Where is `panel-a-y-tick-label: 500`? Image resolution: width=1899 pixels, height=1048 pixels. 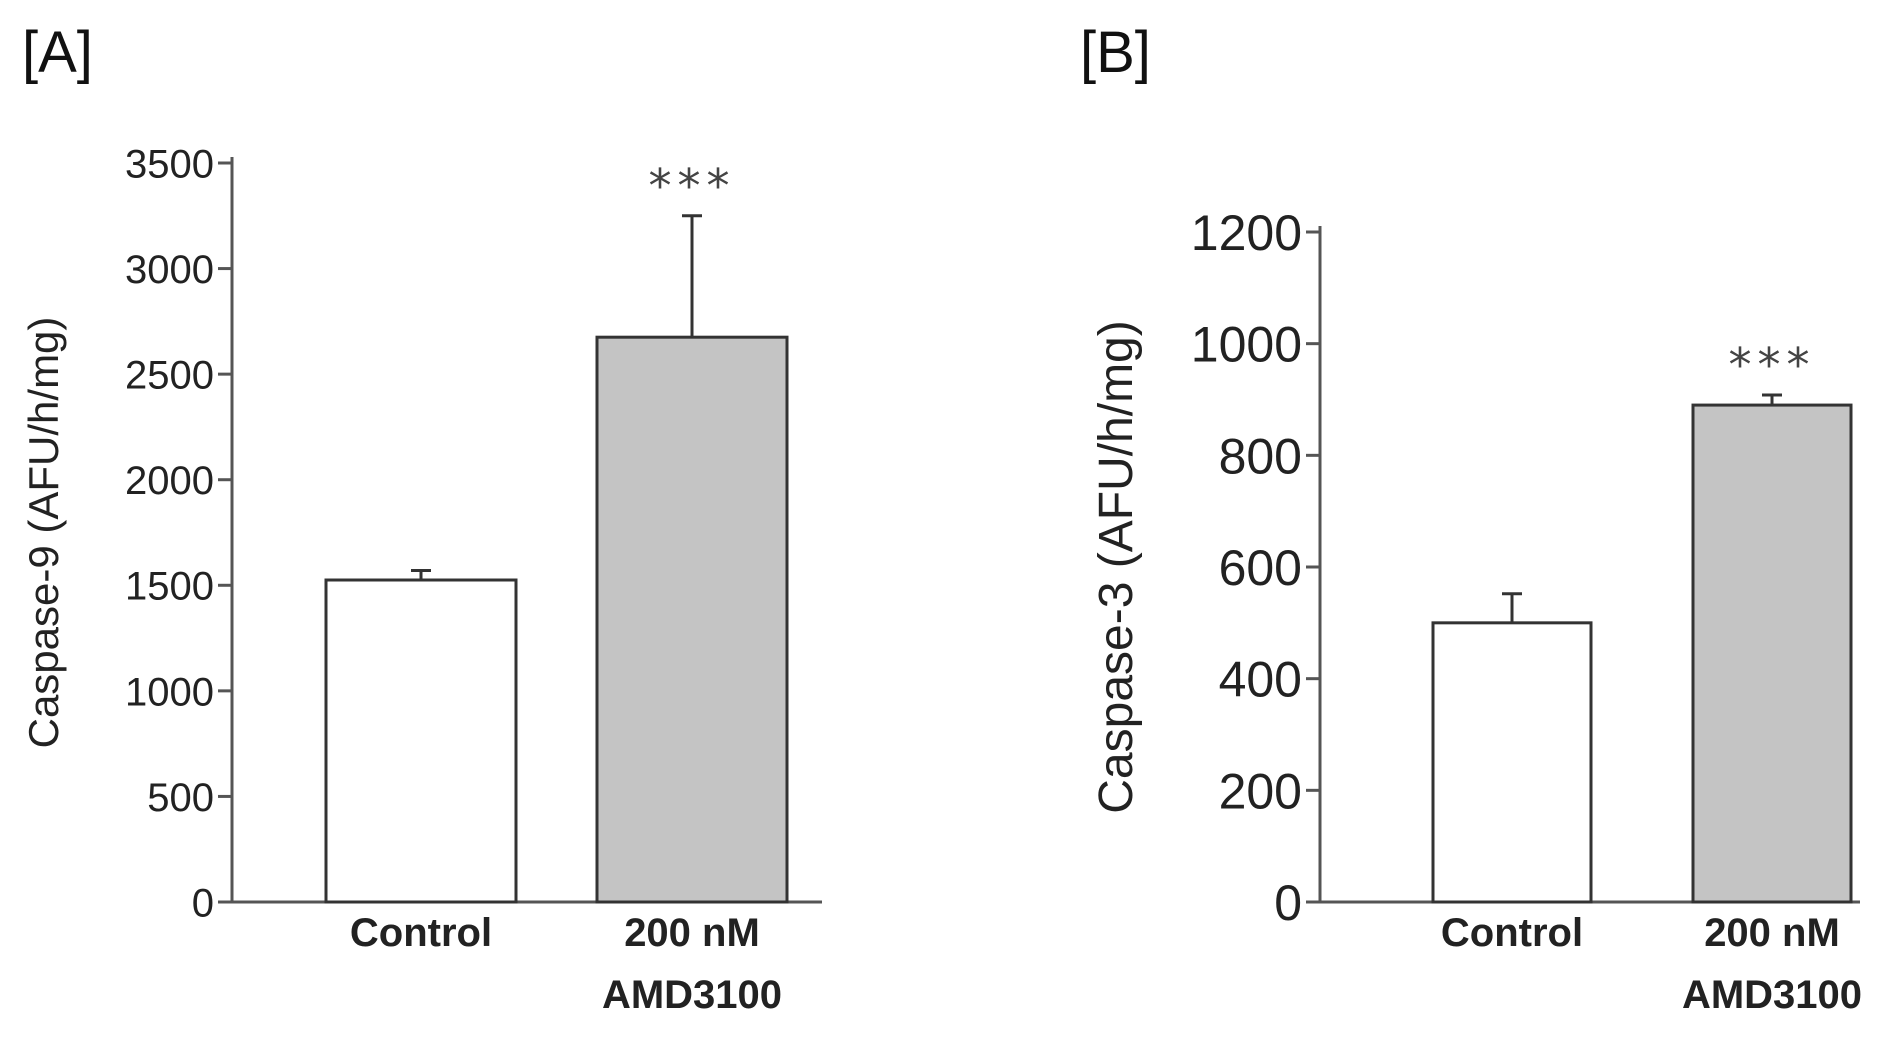 panel-a-y-tick-label: 500 is located at coordinates (180, 798).